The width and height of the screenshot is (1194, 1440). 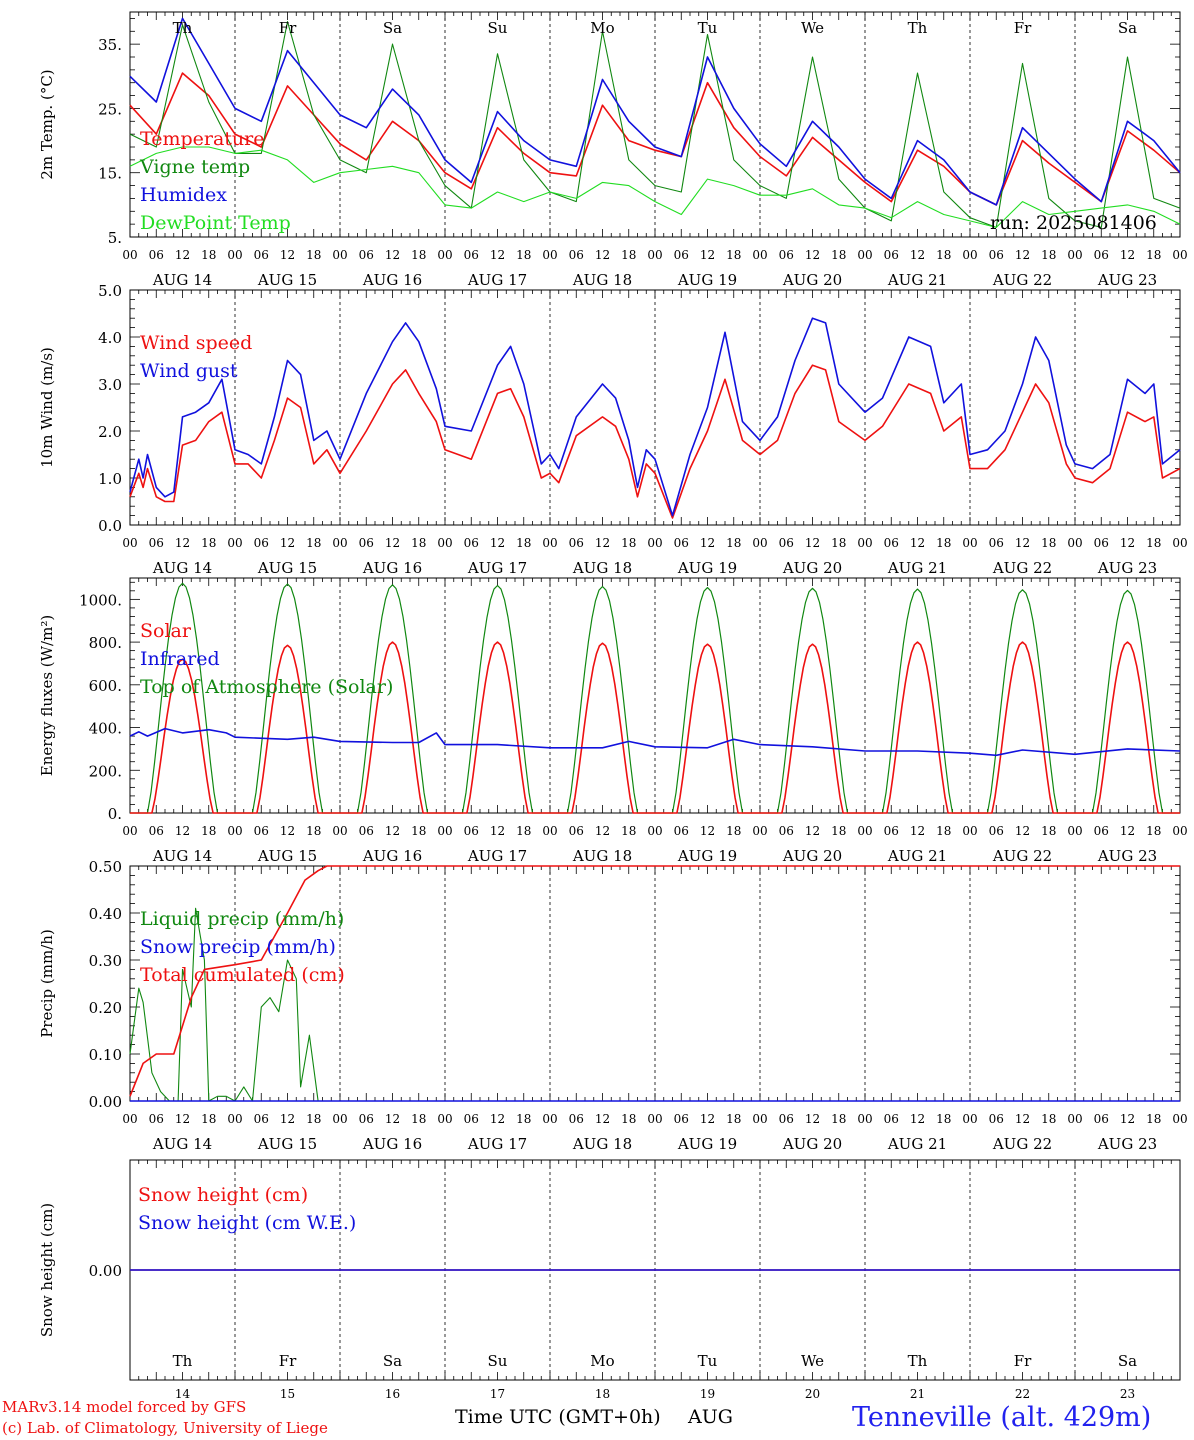 What do you see at coordinates (498, 28) in the screenshot?
I see `day-name-top: Su` at bounding box center [498, 28].